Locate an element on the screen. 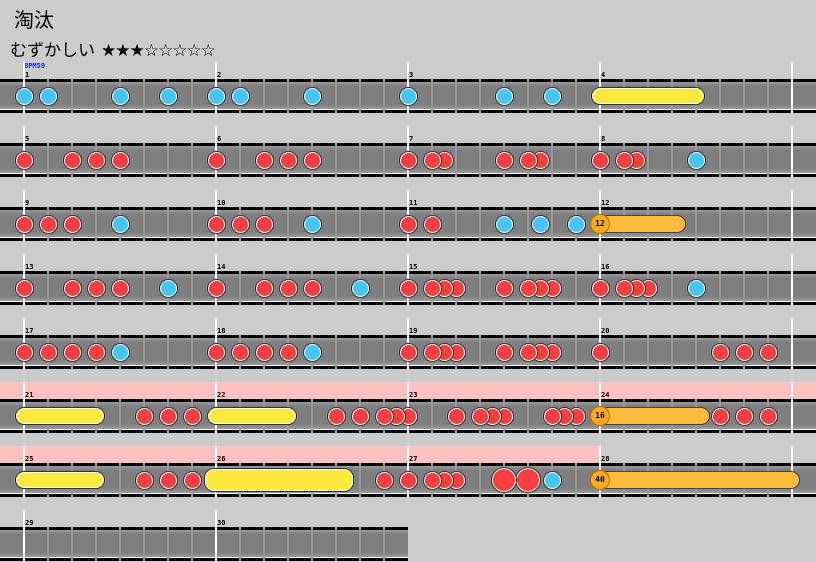 The height and width of the screenshot is (562, 816). measure-number: 9 is located at coordinates (27, 203).